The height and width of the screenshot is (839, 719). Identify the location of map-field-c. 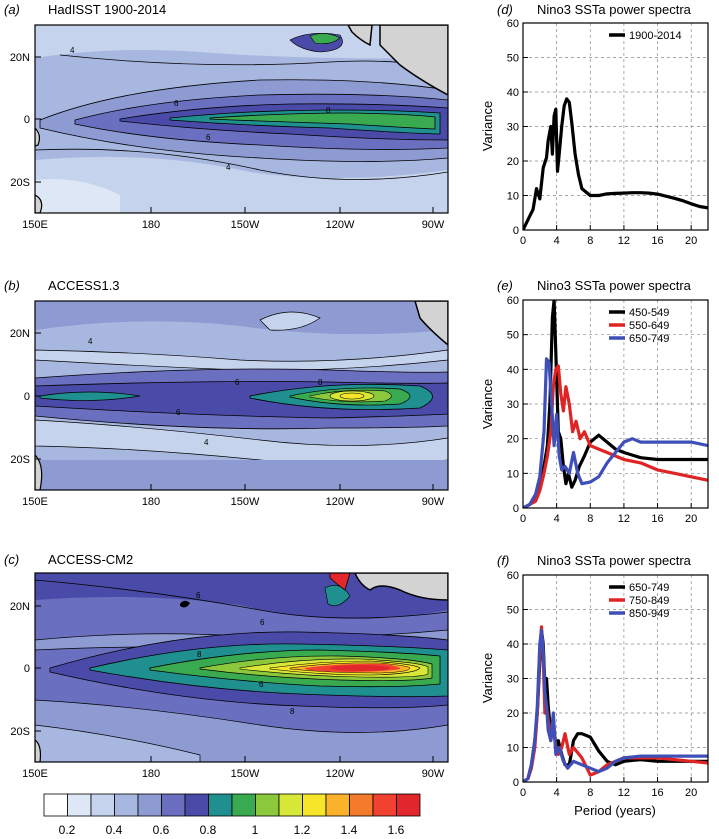
(241, 667).